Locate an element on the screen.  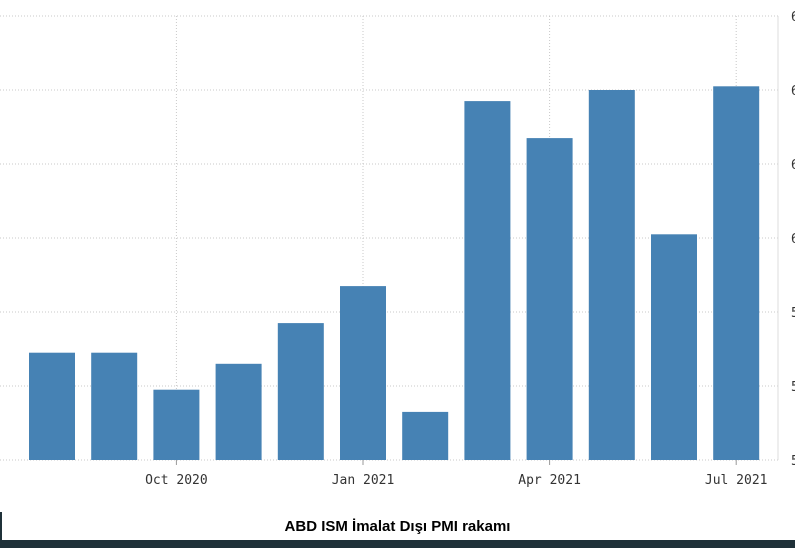
bar-may-2021 is located at coordinates (611, 275).